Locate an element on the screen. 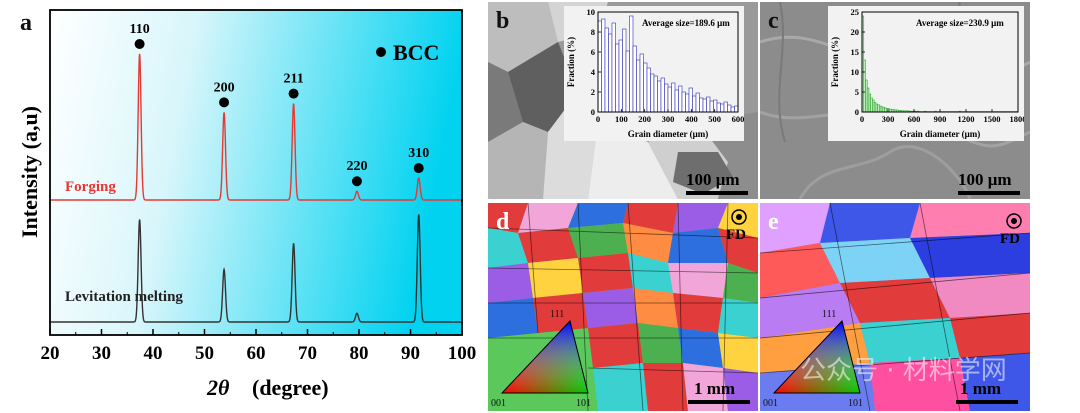  hist-x-tick-label: 300 is located at coordinates (888, 119).